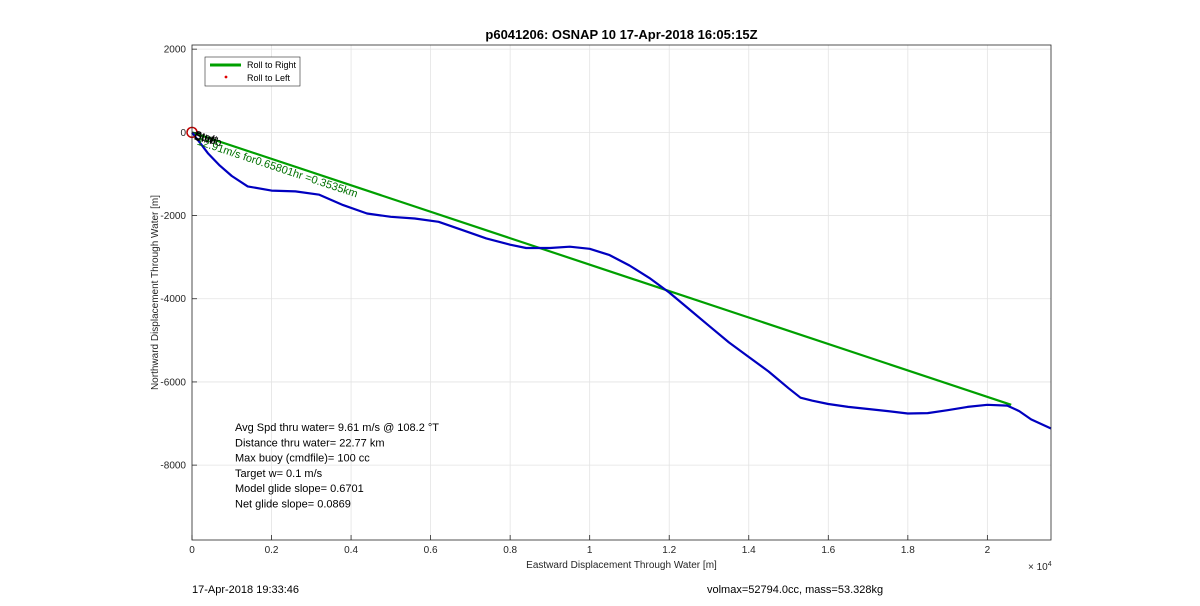  Describe the element at coordinates (183, 133) in the screenshot. I see `y-tick-label: 0` at that location.